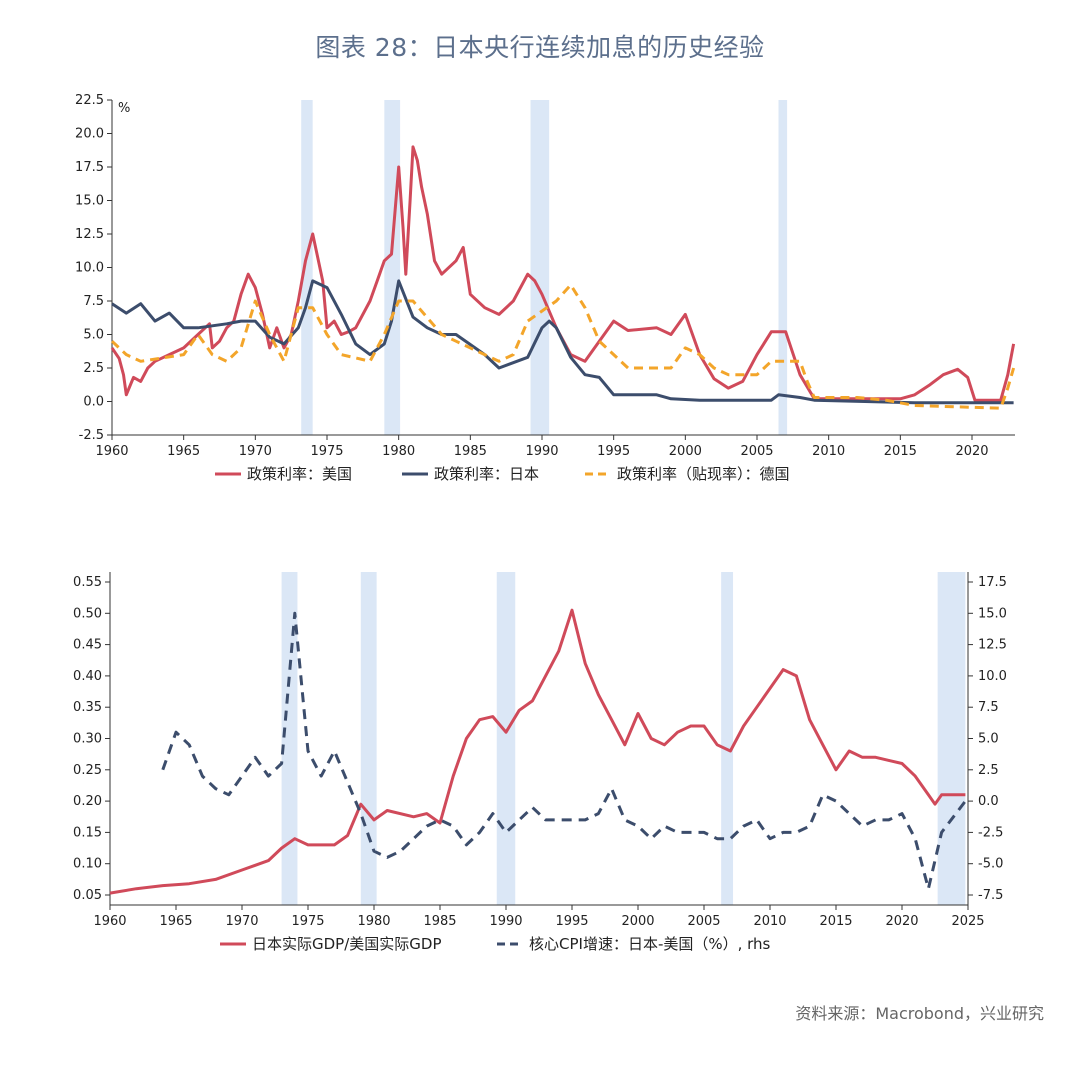  What do you see at coordinates (87, 645) in the screenshot?
I see `y-tick-label: 0.45` at bounding box center [87, 645].